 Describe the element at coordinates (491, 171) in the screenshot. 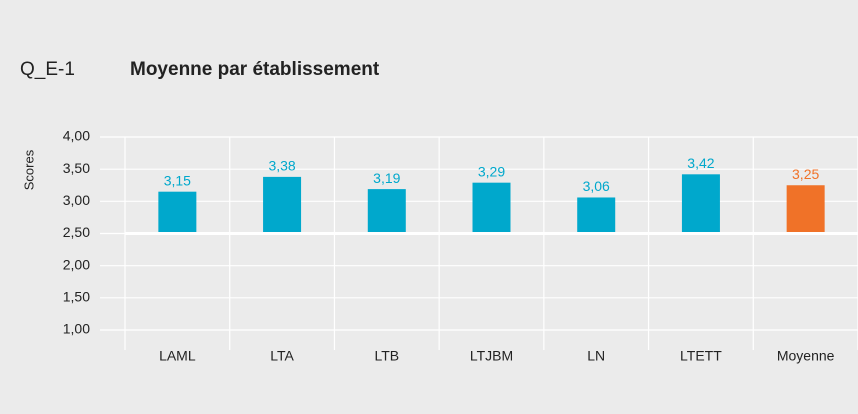

I see `data-label: 3,29` at that location.